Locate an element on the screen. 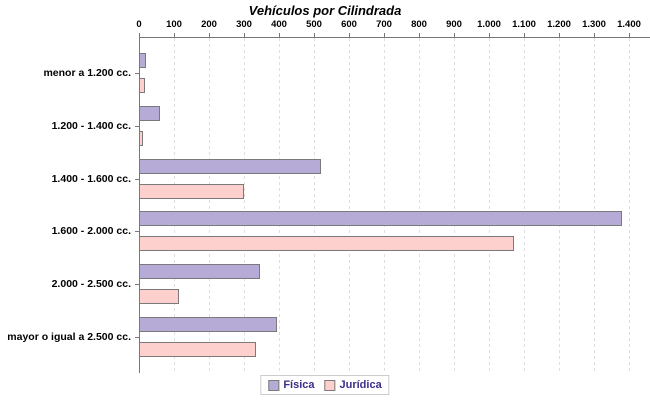 The width and height of the screenshot is (650, 400). y-axis-category-label: 1.400 - 1.600 cc. is located at coordinates (91, 179).